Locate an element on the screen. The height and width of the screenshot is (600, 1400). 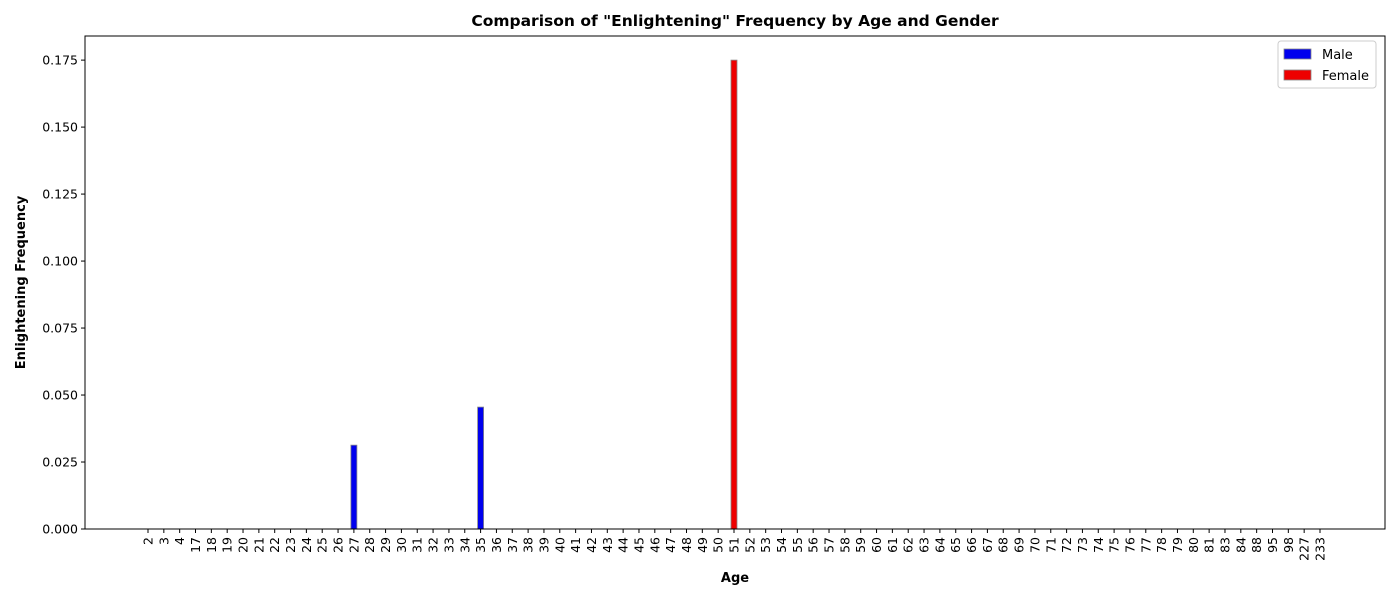
x-tick-label: 74 is located at coordinates (1098, 545).